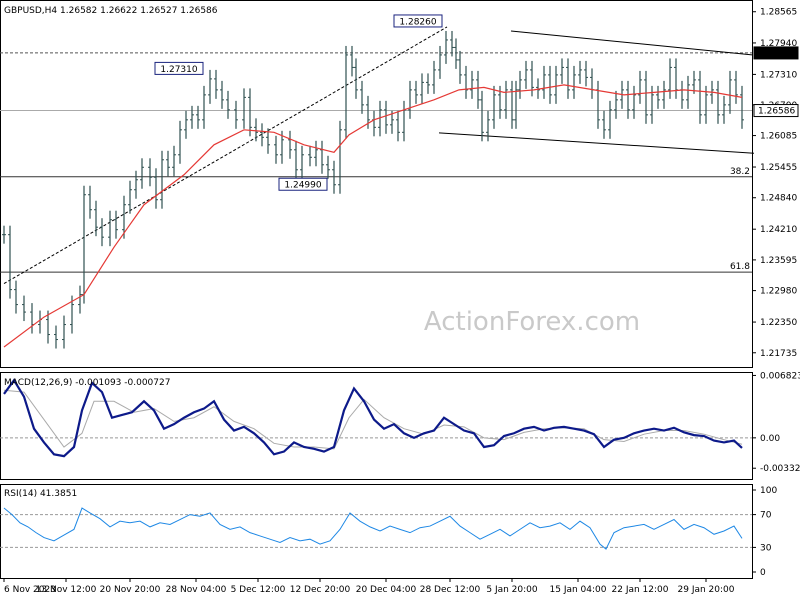 The image size is (800, 600). I want to click on price-annotation-label: 1.27310, so click(178, 70).